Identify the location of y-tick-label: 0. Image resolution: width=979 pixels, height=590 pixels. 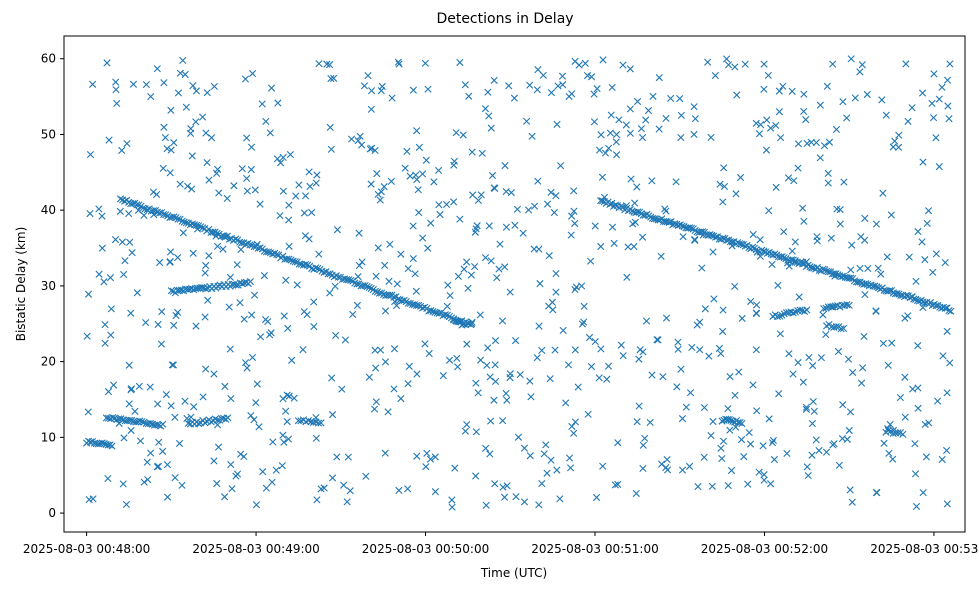
(52, 513).